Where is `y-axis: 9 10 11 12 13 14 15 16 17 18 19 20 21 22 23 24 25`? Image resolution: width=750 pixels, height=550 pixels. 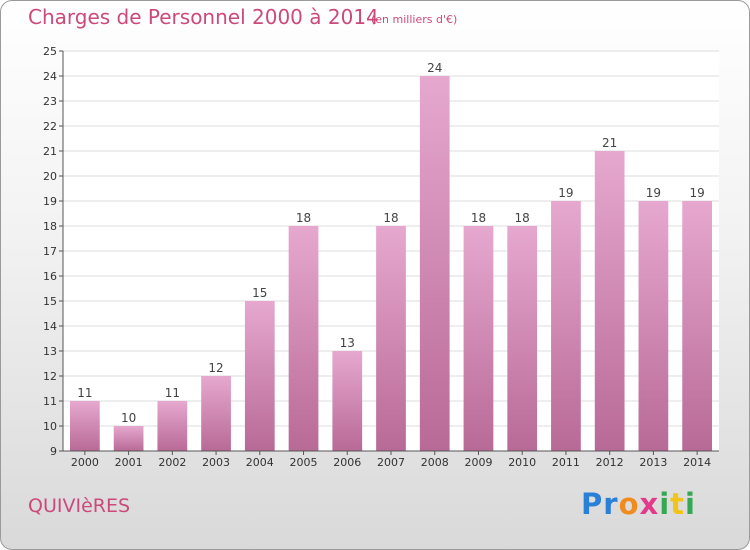 y-axis: 9 10 11 12 13 14 15 16 17 18 19 20 21 22 23 24 25 is located at coordinates (53, 251).